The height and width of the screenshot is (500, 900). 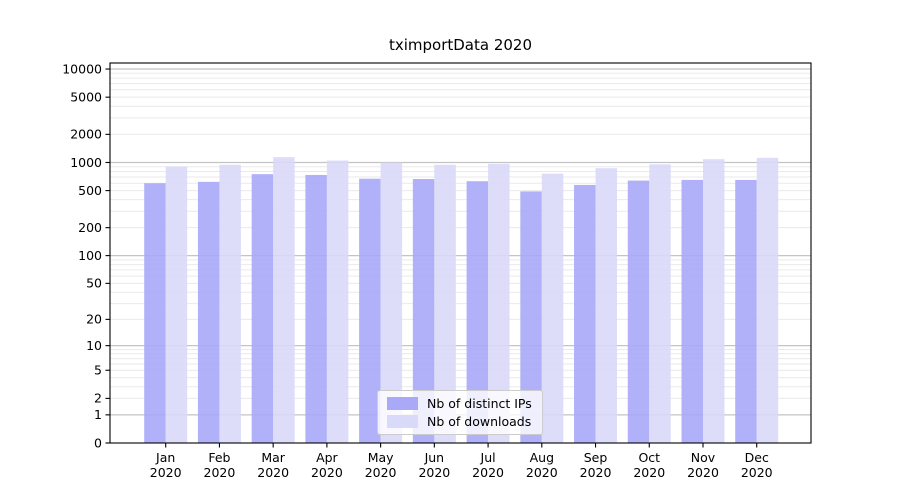 I want to click on y-tick-label: 10, so click(x=94, y=345).